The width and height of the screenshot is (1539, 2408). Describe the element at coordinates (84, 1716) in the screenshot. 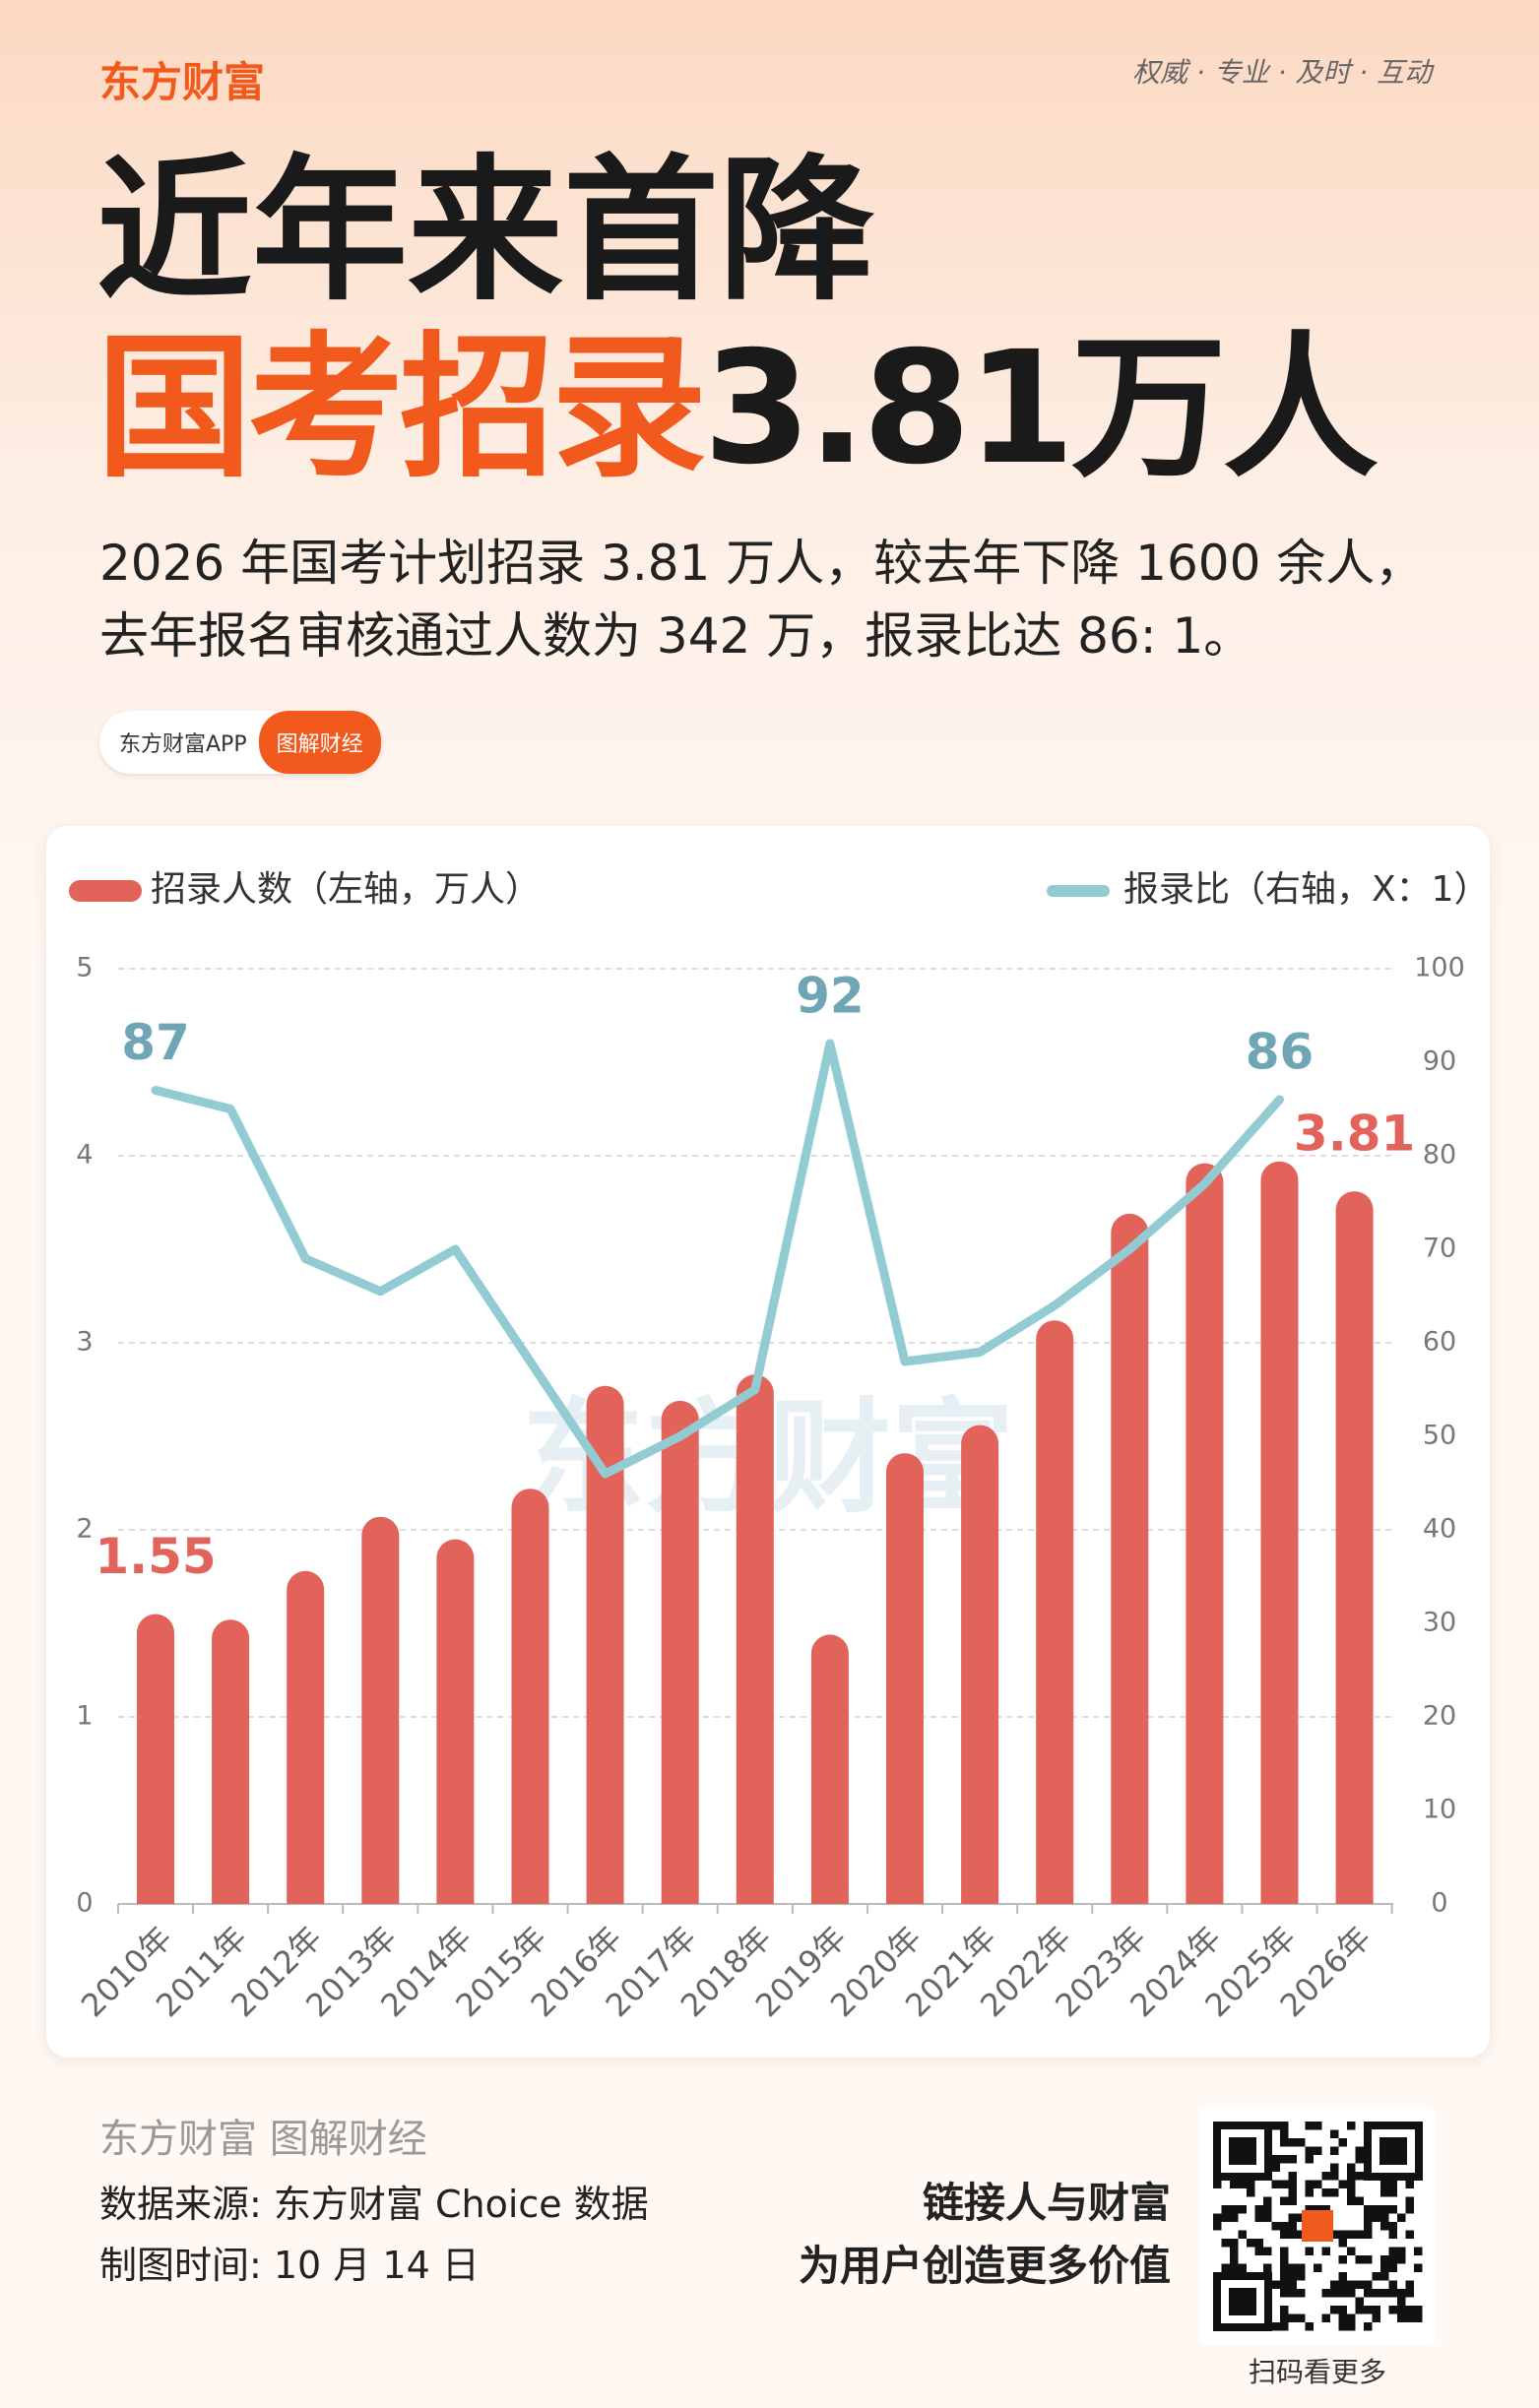

I see `y-tick-label: 1` at that location.